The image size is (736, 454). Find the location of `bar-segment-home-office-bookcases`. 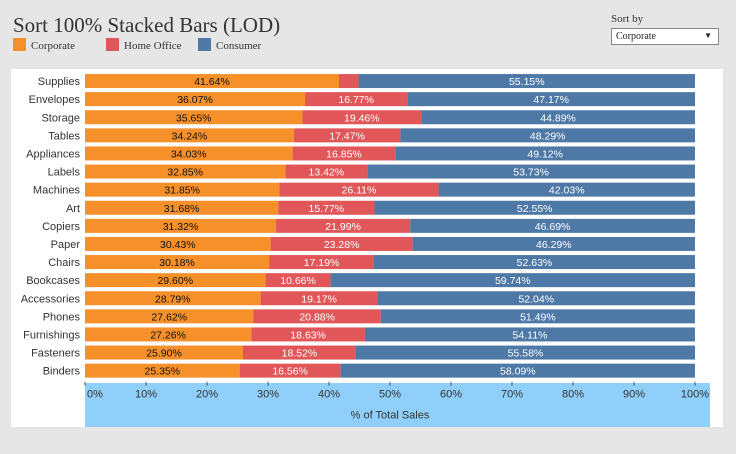

bar-segment-home-office-bookcases is located at coordinates (298, 280).